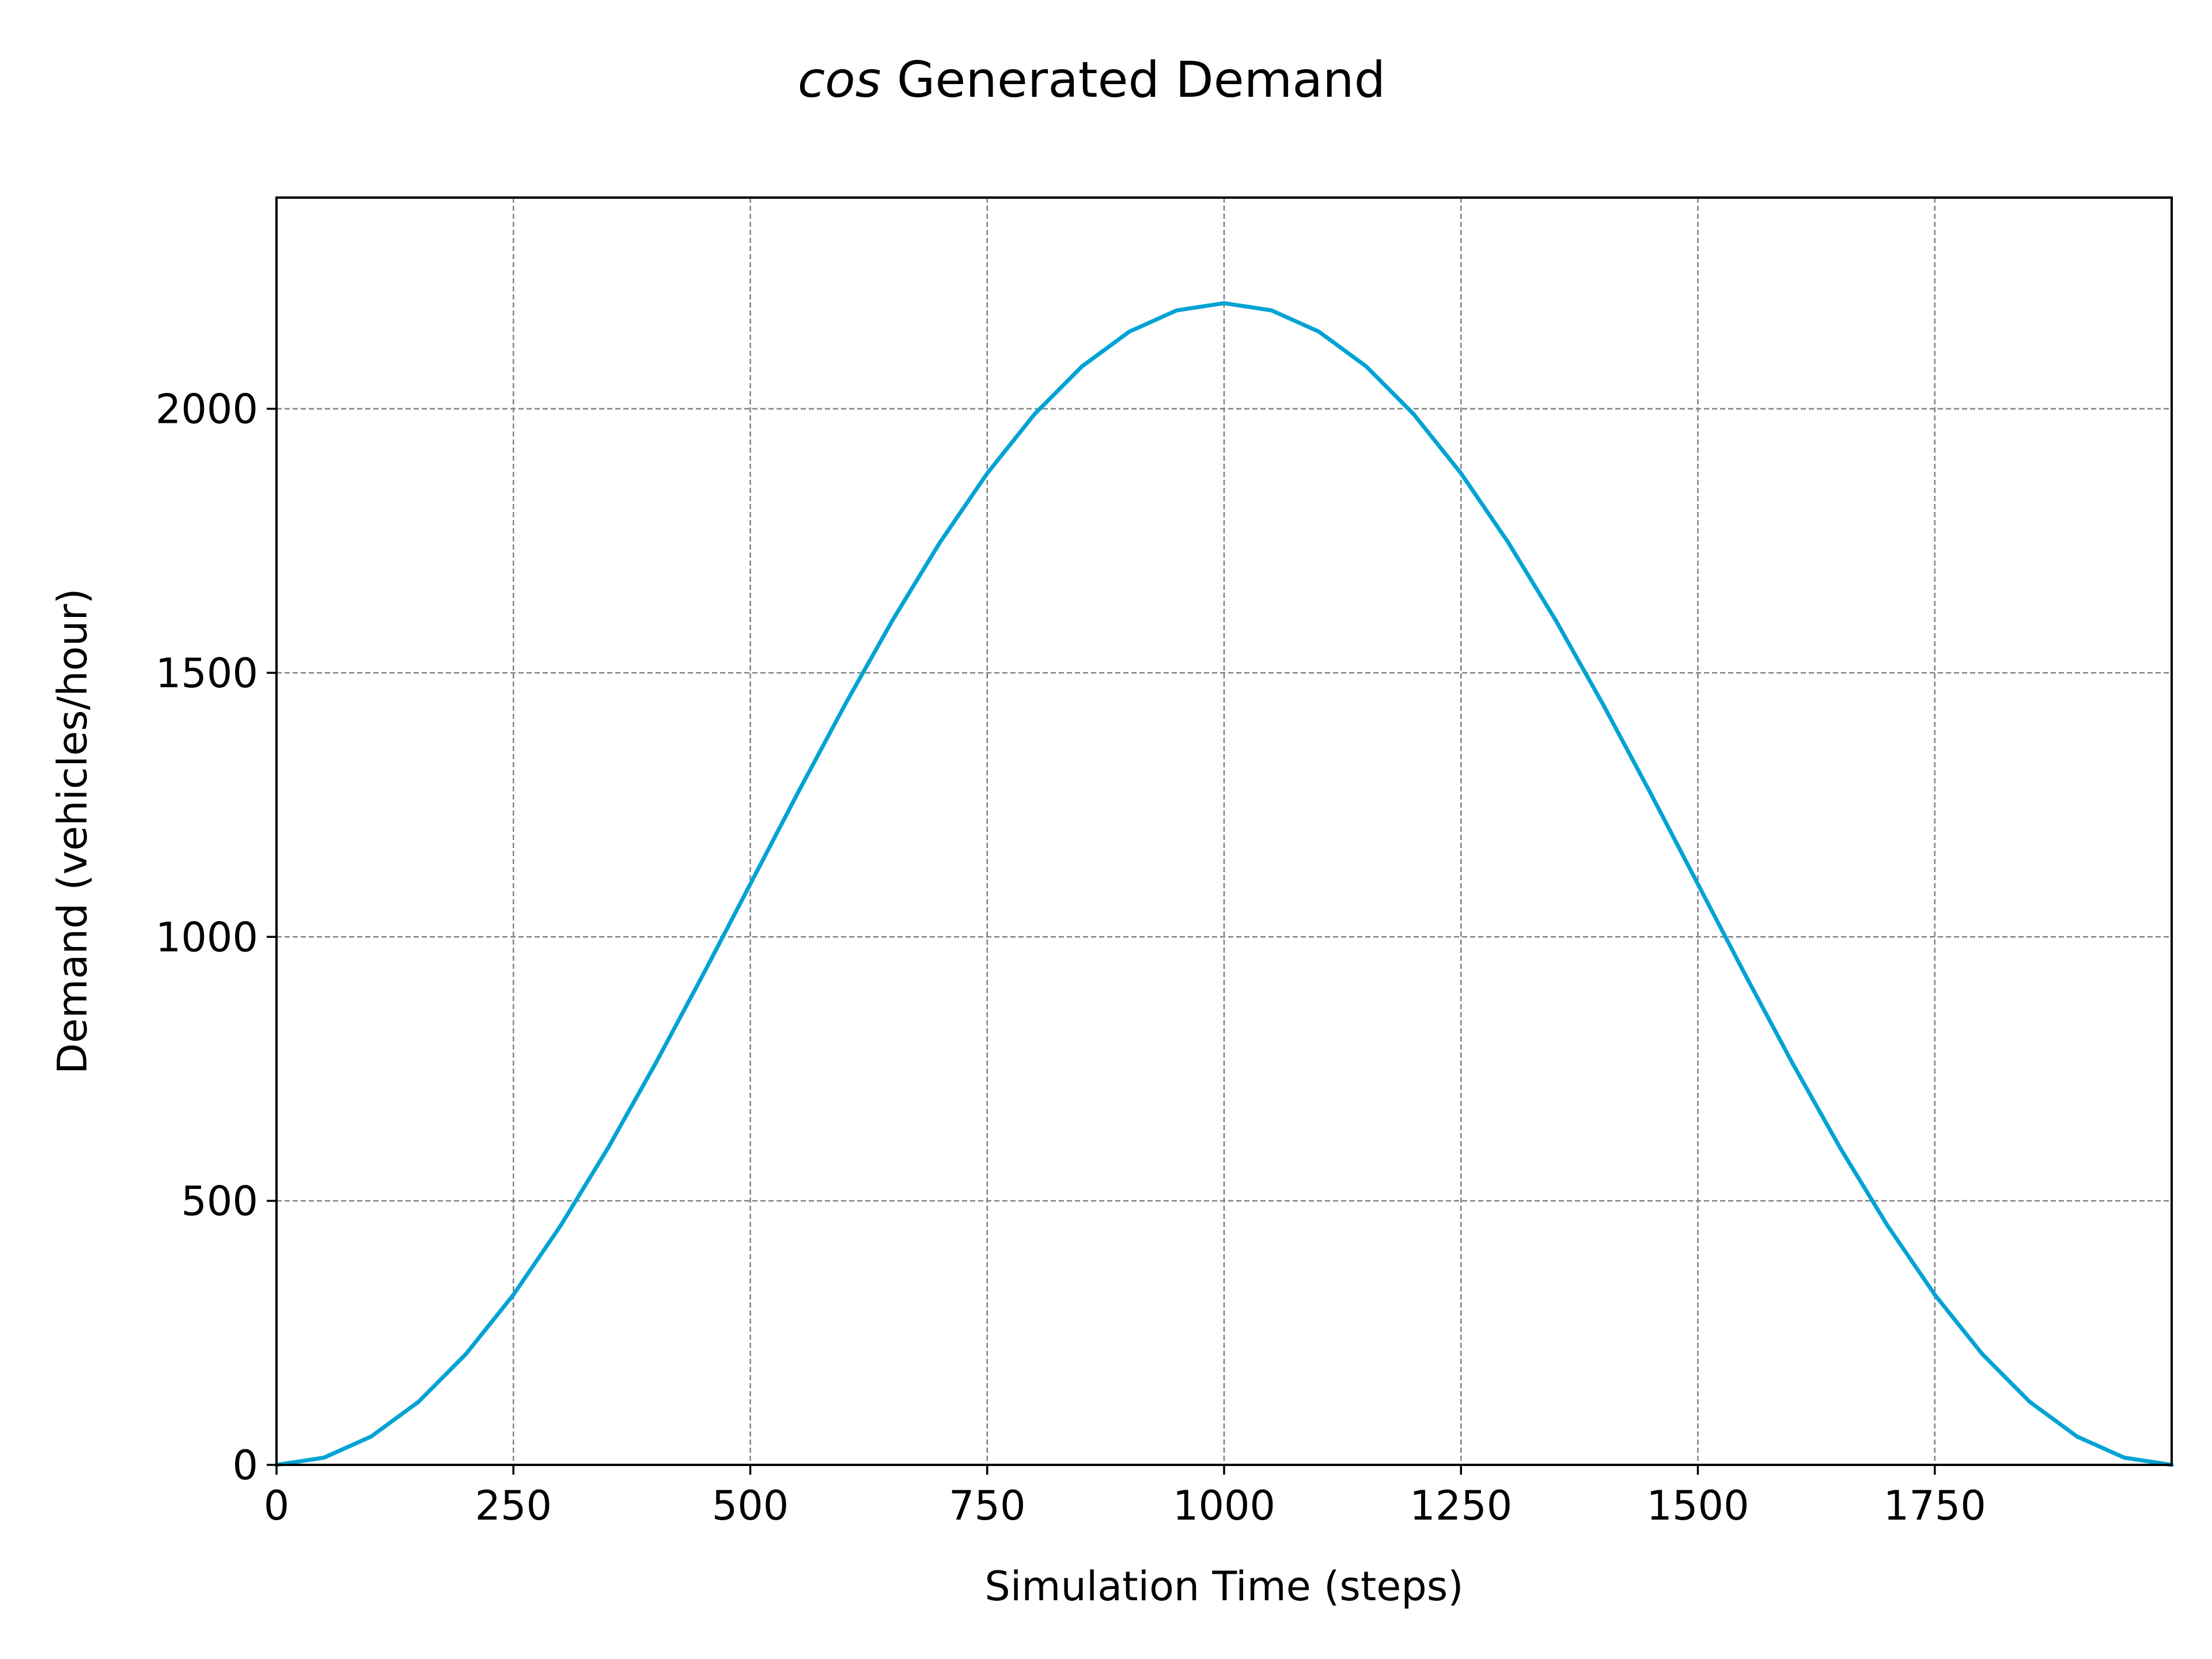 Image resolution: width=2212 pixels, height=1659 pixels. I want to click on x-axis-label: Simulation Time (steps), so click(1223, 1586).